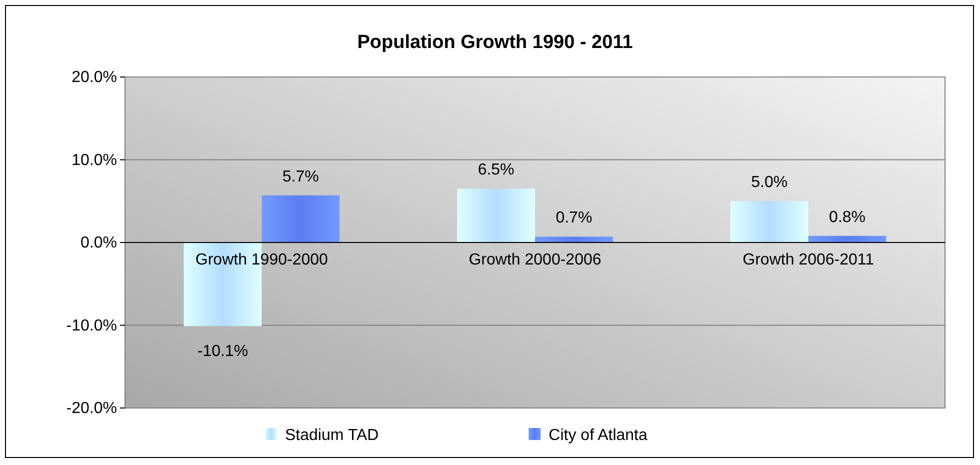  I want to click on x-tick-label: Growth 2006-2011, so click(808, 260).